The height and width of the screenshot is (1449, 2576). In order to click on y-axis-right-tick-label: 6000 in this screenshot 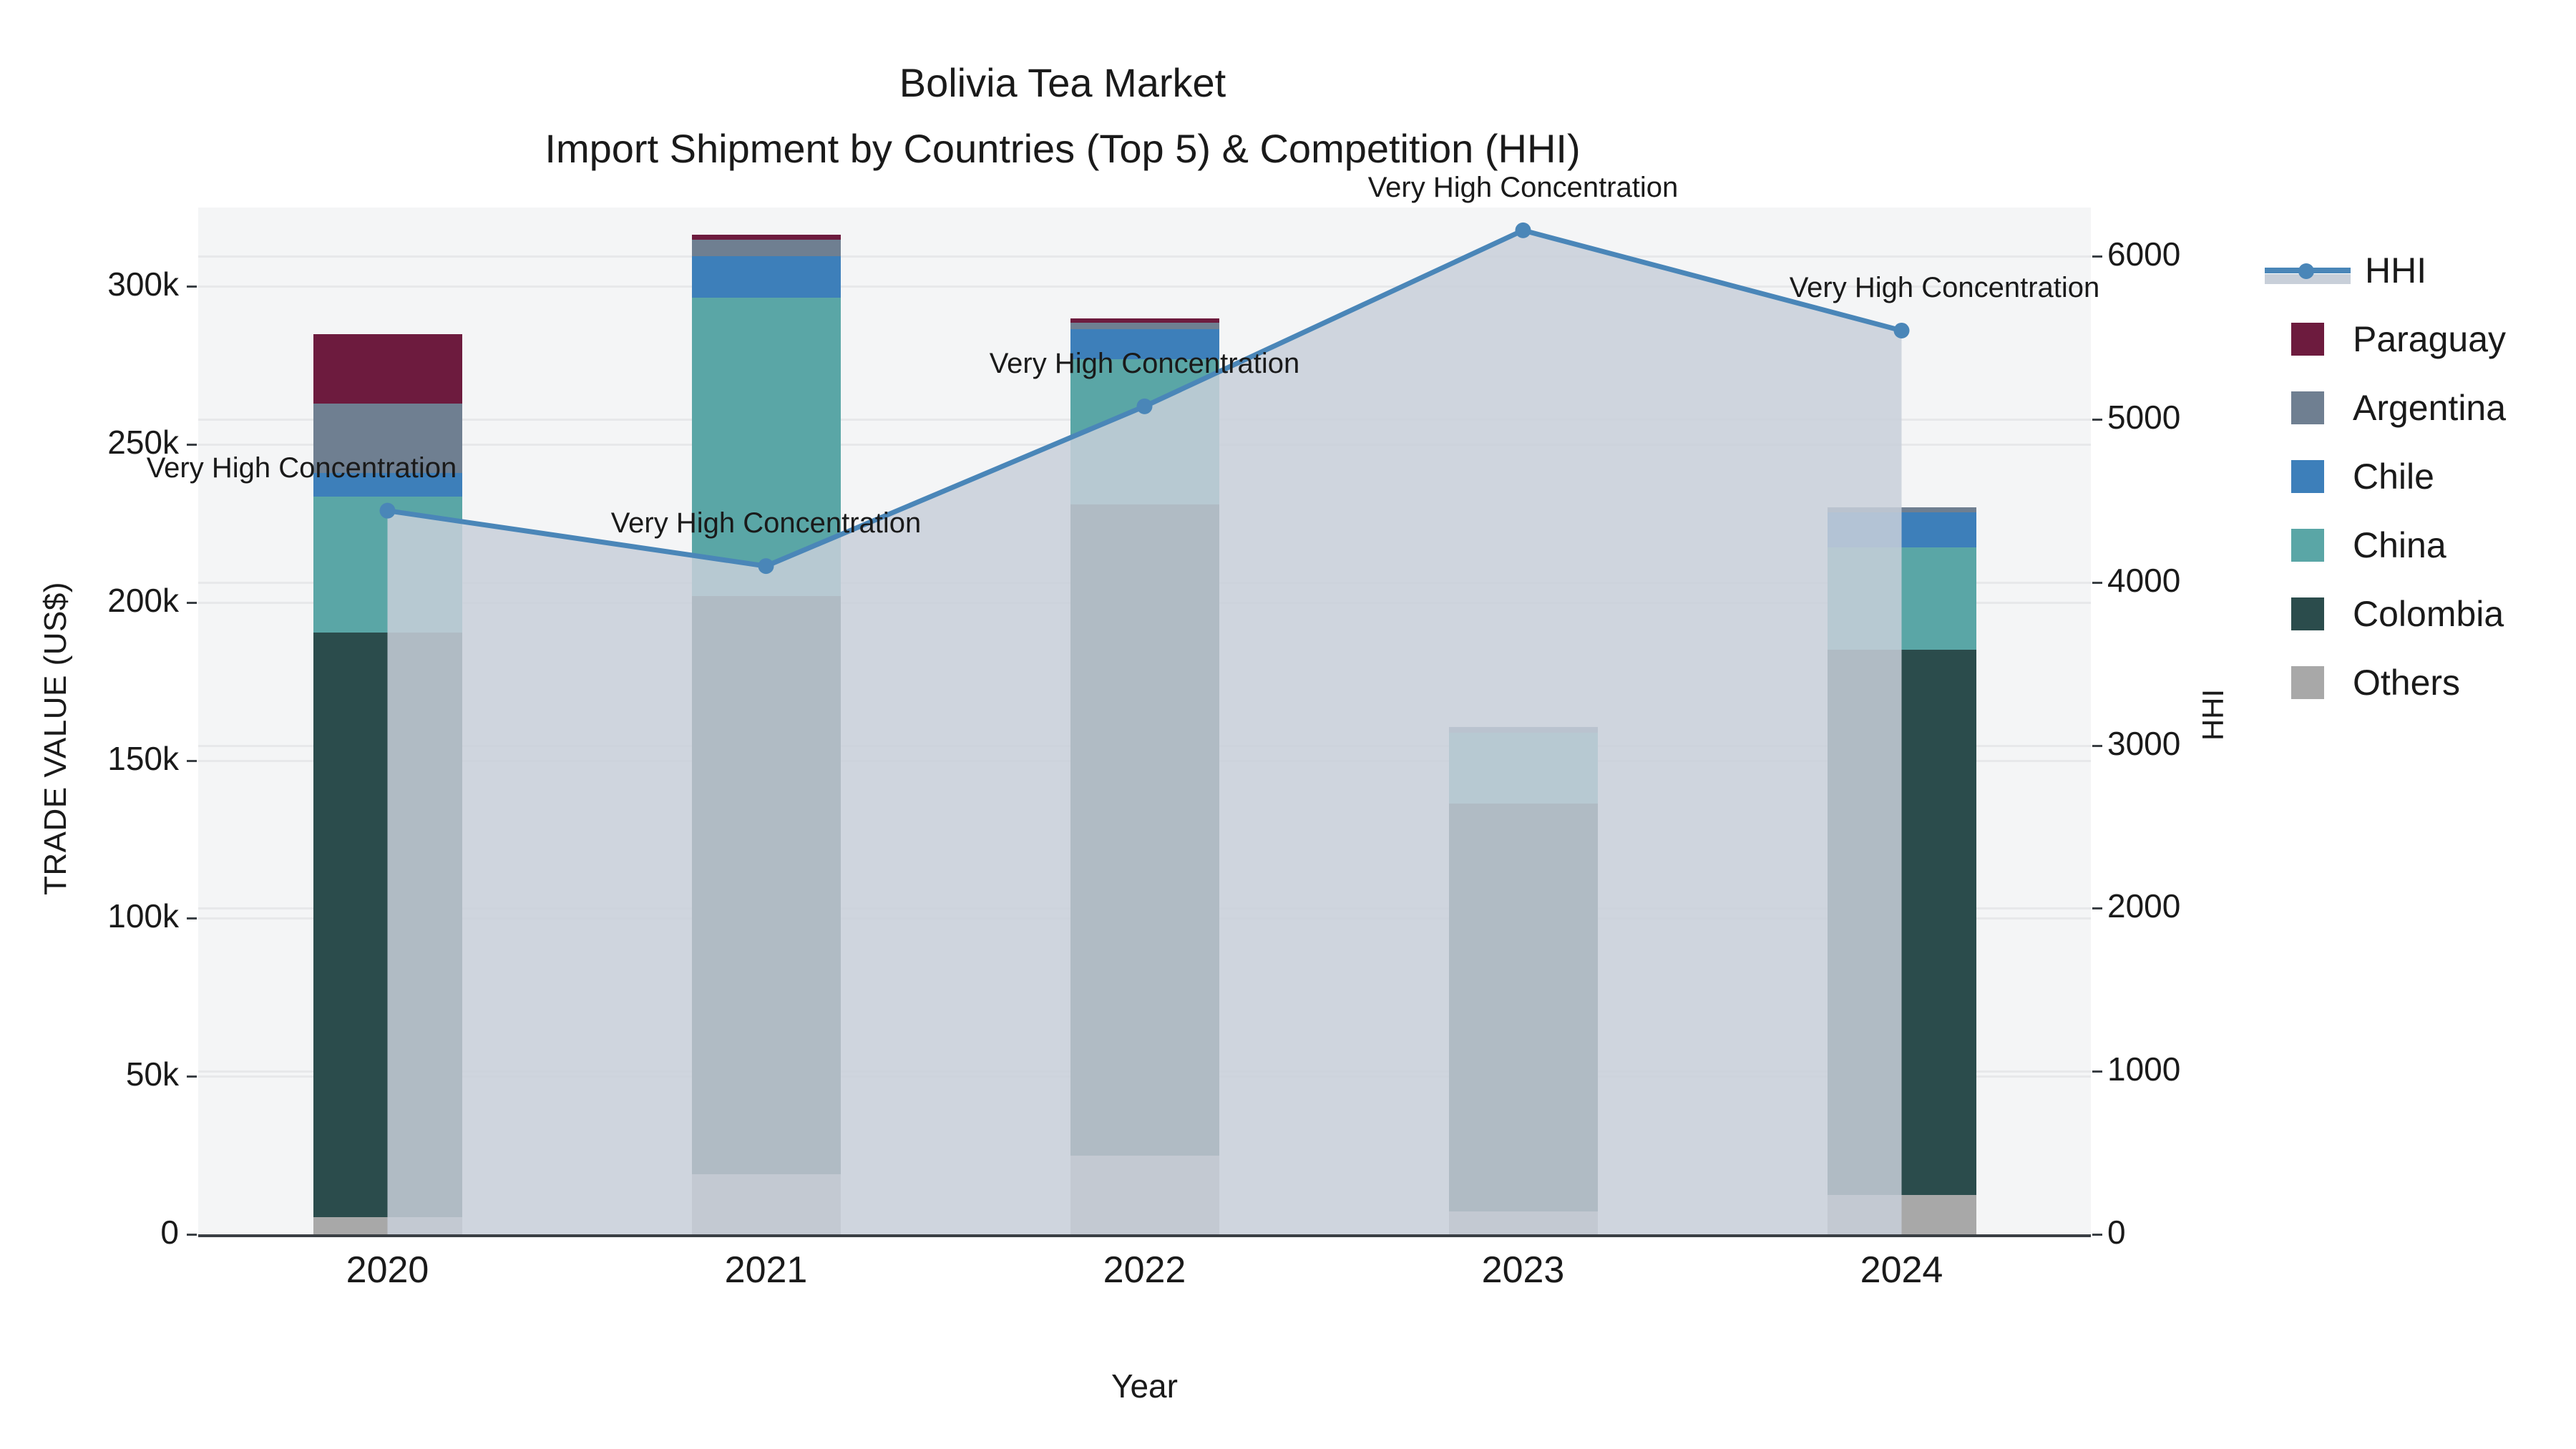, I will do `click(2144, 254)`.